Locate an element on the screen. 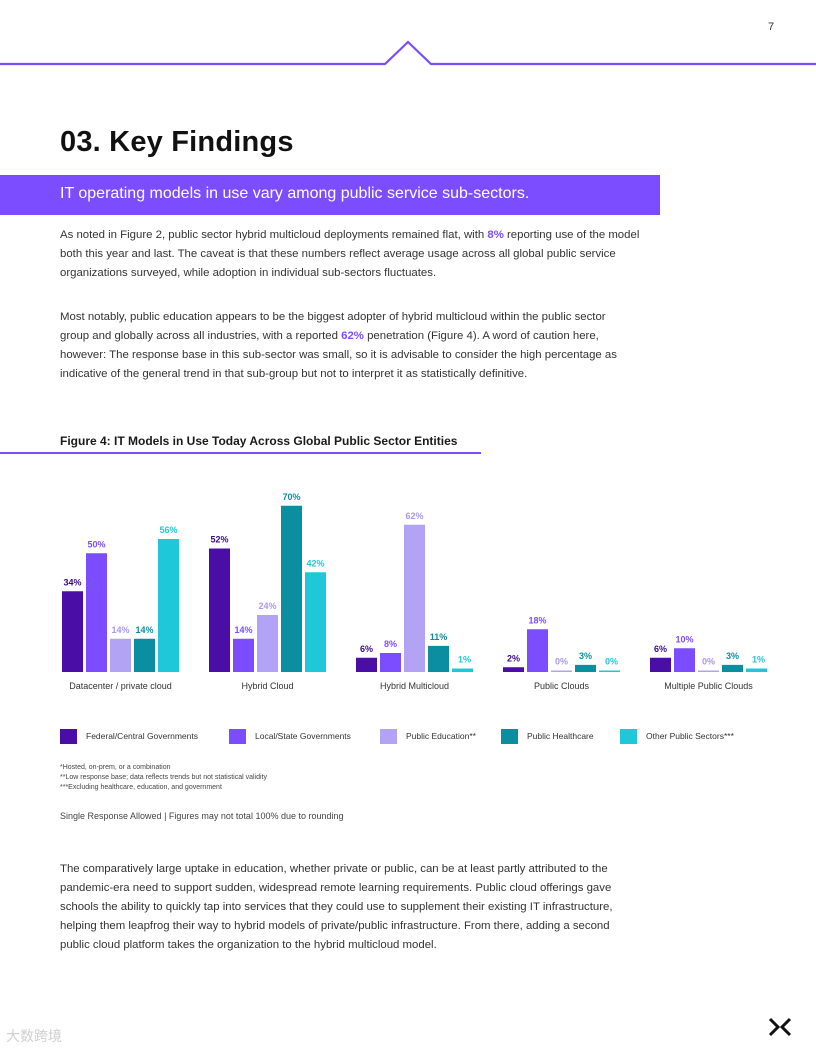  data-label-5-2: 10% is located at coordinates (684, 639).